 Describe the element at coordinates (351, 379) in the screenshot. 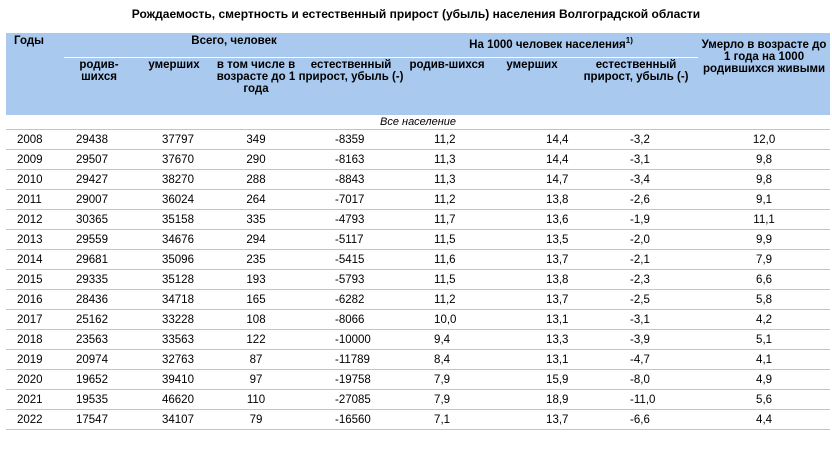

I see `natural-cell: -19758` at that location.